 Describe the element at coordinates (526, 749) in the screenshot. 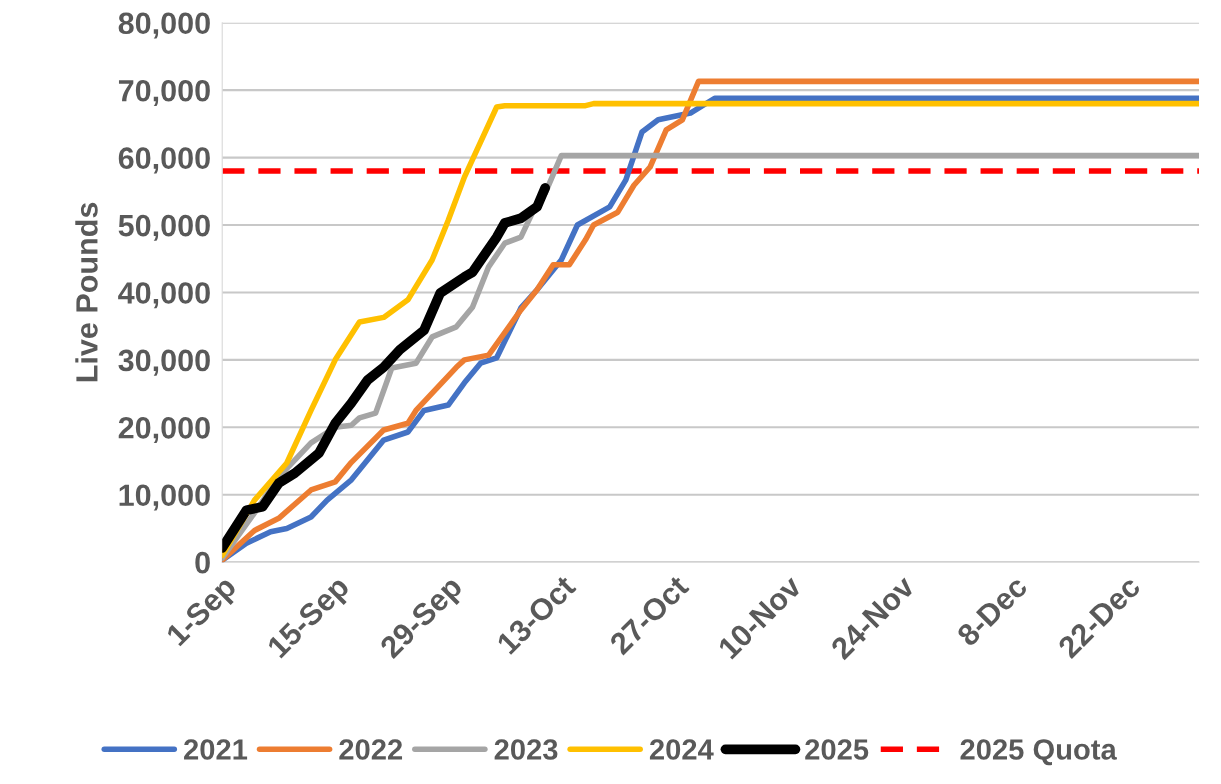

I see `legend-label: 2023` at that location.